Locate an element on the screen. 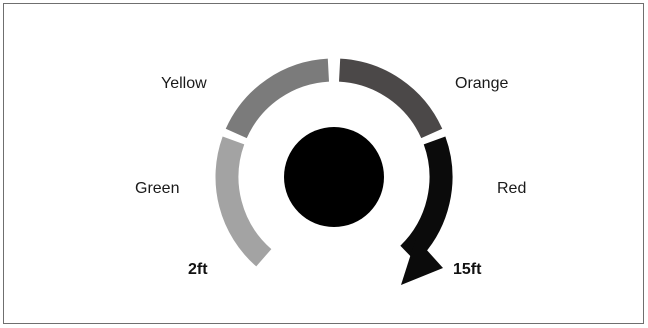 The height and width of the screenshot is (328, 648). start-distance-label: 2ft is located at coordinates (198, 269).